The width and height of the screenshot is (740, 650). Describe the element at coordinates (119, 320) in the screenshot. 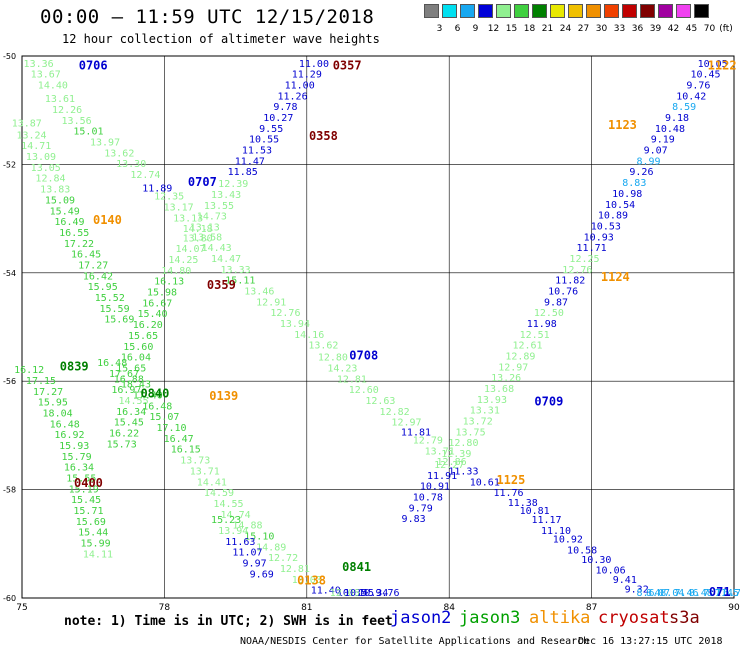

I see `swh-label: 15.69` at that location.